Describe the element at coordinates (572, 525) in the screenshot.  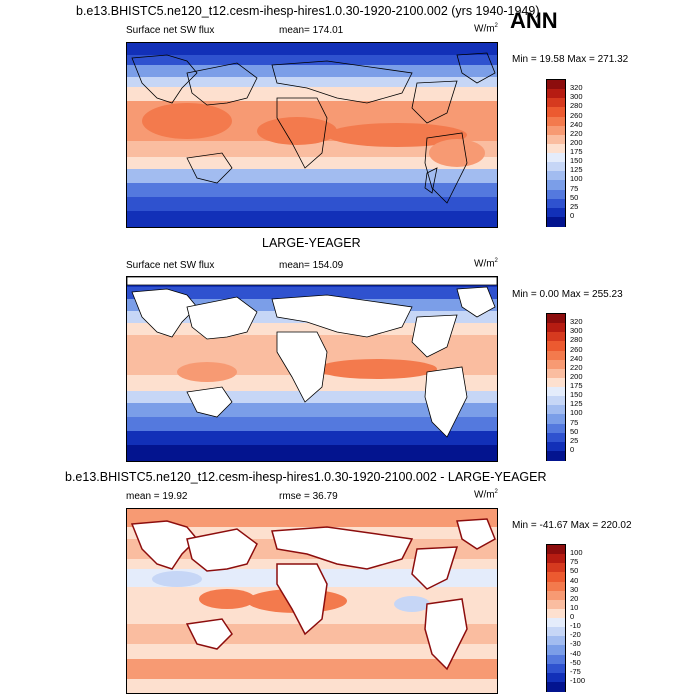
I see `minmax-label: Min = -41.67 Max = 220.02` at that location.